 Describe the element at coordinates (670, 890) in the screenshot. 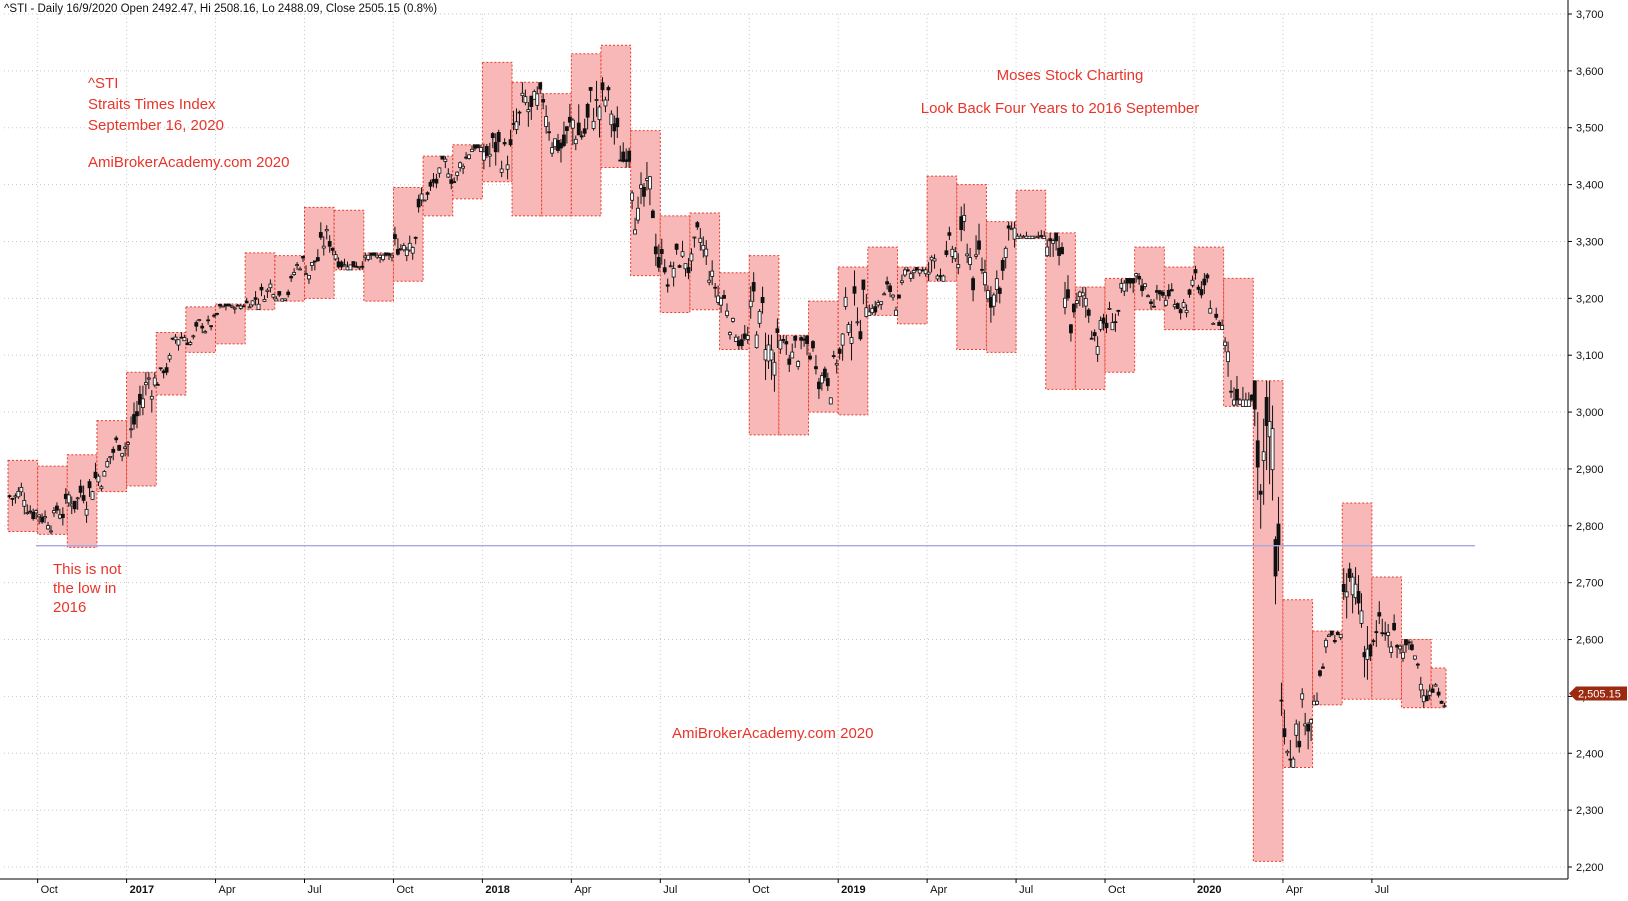

I see `x-tick-label: Jul` at that location.